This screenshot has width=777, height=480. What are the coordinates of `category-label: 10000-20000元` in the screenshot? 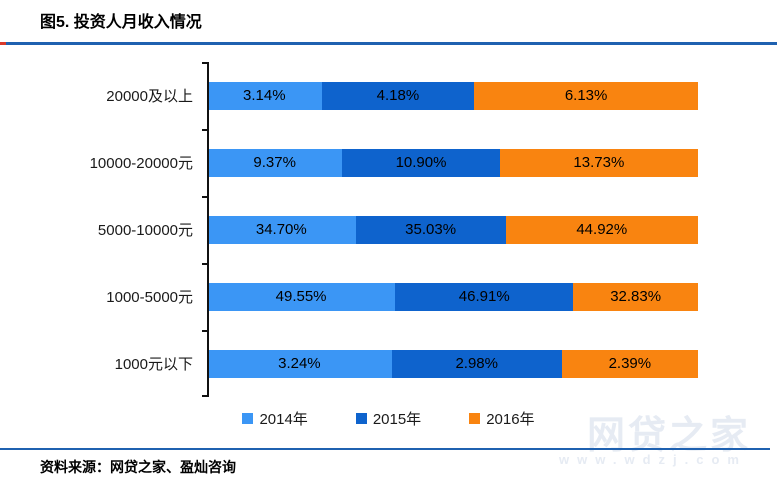 It's located at (141, 163).